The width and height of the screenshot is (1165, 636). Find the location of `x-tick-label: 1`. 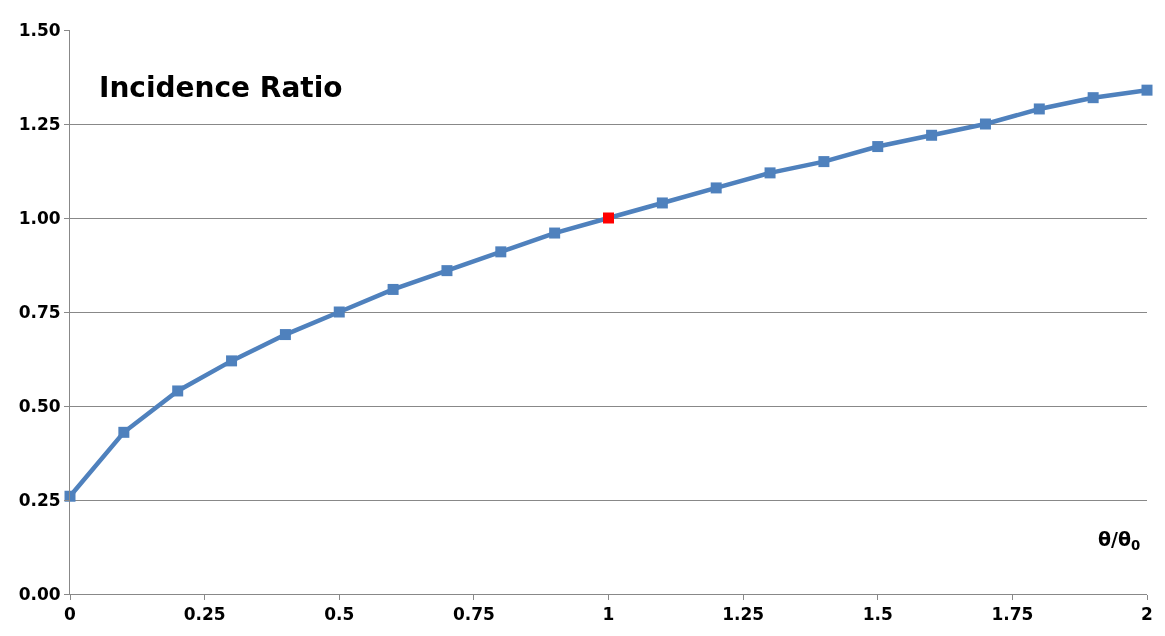

x-tick-label: 1 is located at coordinates (608, 614).